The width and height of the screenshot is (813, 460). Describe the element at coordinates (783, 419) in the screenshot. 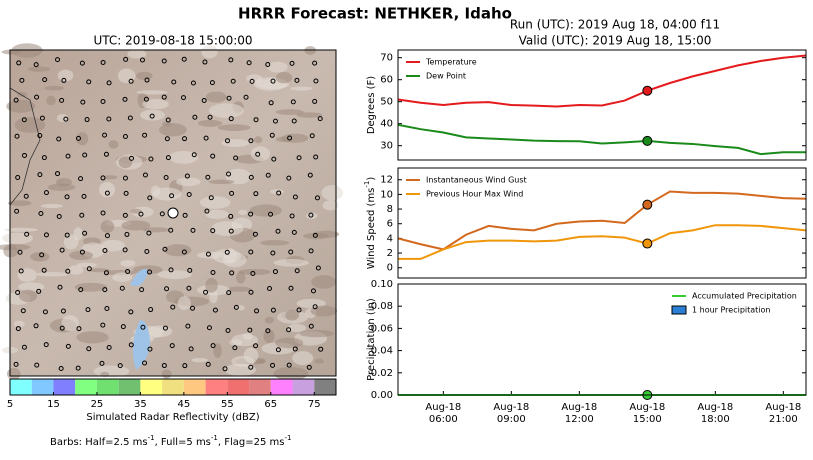

I see `x-tick-line: 21:00` at that location.